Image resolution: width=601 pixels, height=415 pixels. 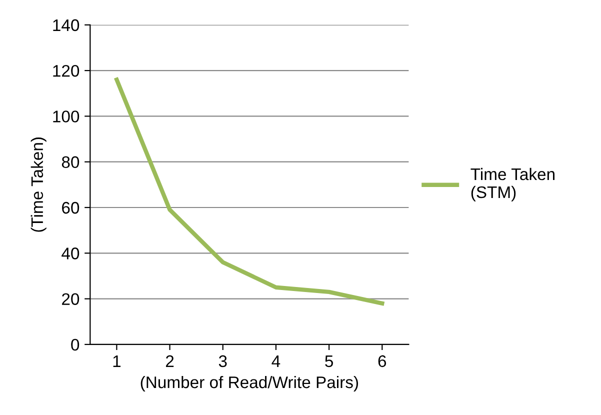 I want to click on x-tick-label: 1, so click(x=117, y=361).